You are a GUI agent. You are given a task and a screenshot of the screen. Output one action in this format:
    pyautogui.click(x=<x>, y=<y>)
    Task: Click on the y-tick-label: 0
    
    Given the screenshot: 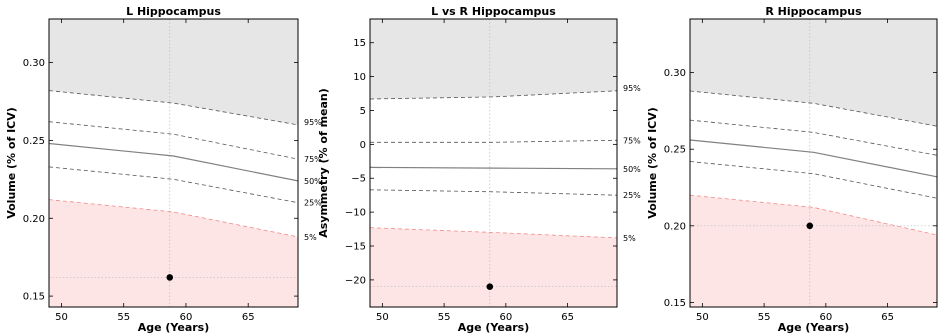 What is the action you would take?
    pyautogui.click(x=363, y=145)
    